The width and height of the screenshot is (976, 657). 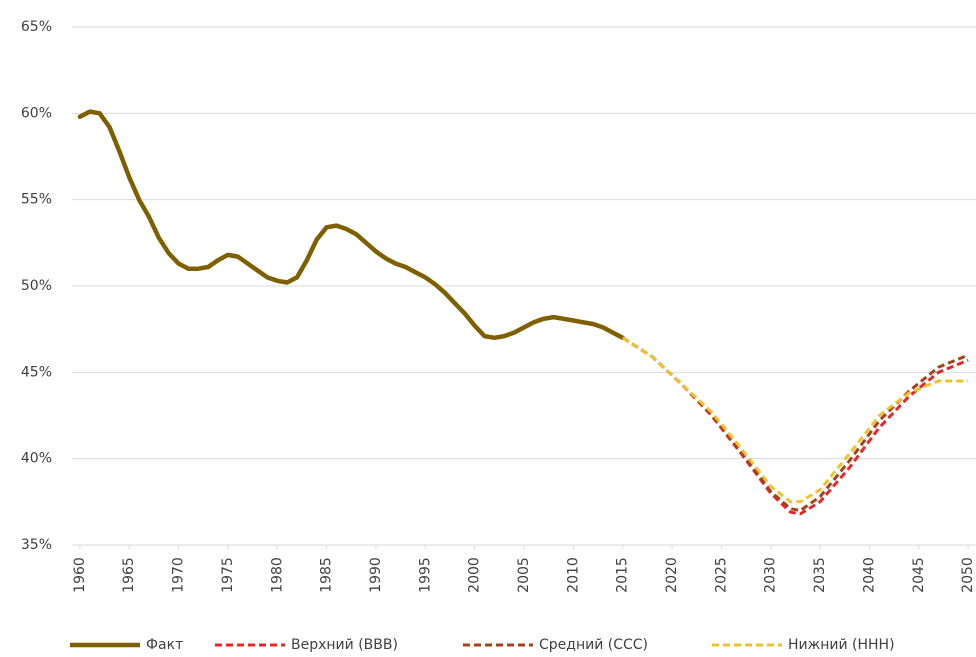 I want to click on x-tick-label: 2050, so click(x=968, y=575).